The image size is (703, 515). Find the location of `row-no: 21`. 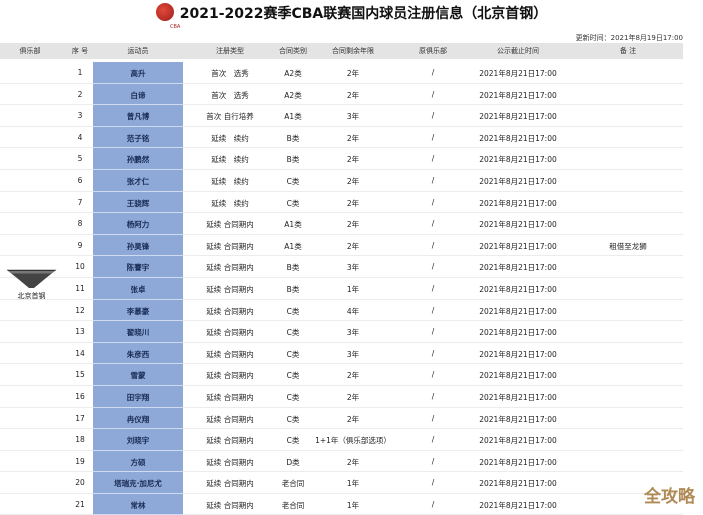

row-no: 21 is located at coordinates (80, 504).